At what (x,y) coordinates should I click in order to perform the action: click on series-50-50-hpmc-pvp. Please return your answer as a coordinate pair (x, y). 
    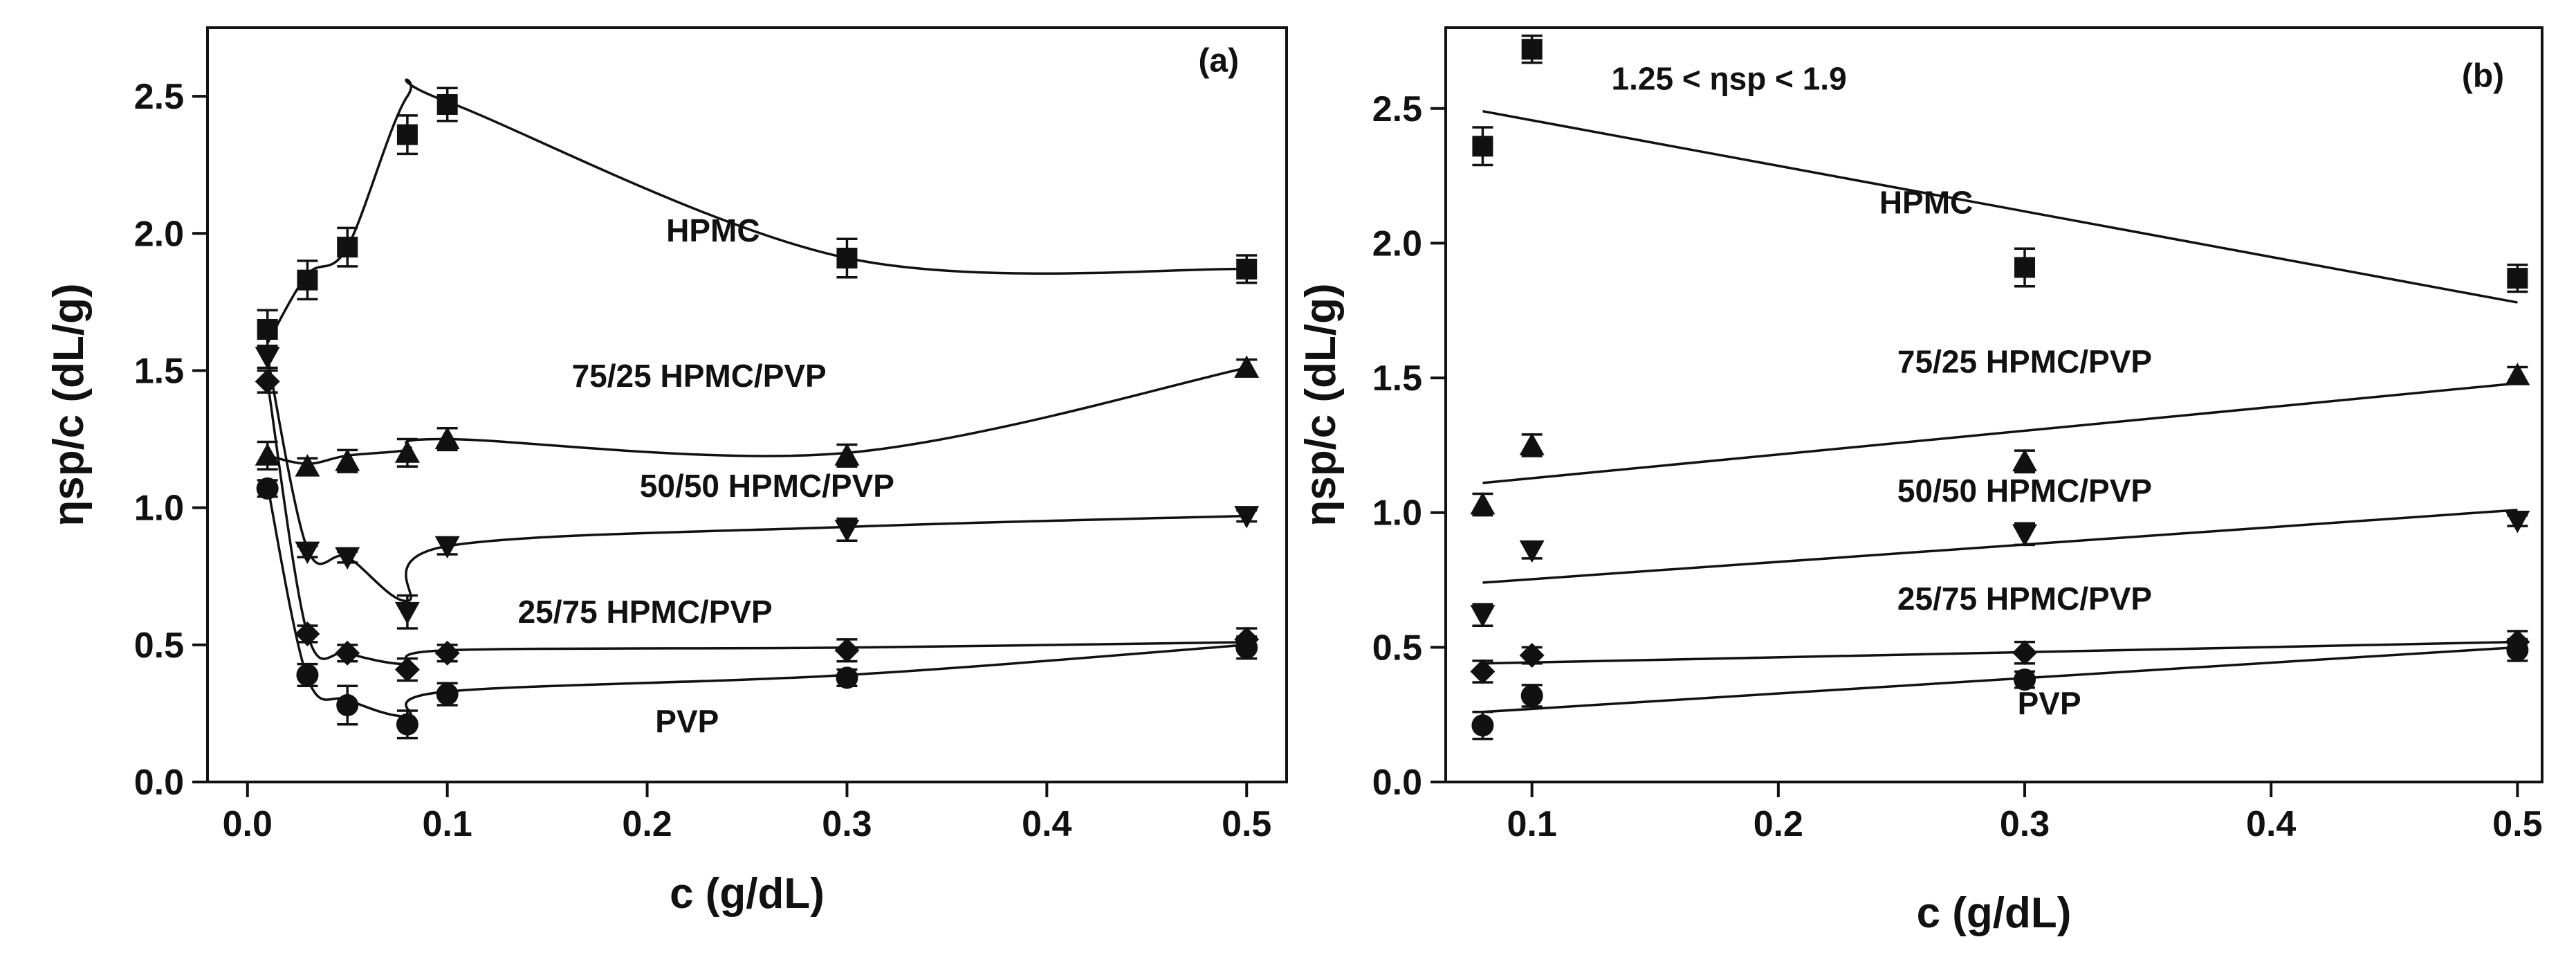
    Looking at the image, I should click on (757, 487).